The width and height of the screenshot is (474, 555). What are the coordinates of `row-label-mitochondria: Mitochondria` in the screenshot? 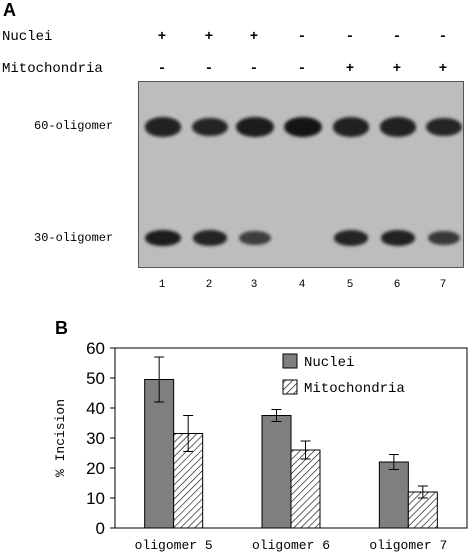 It's located at (52, 69).